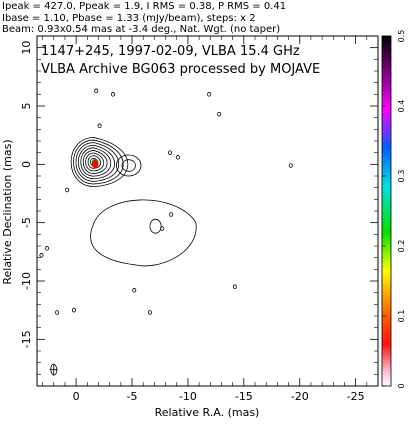 Image resolution: width=409 pixels, height=424 pixels. I want to click on x-axis-label: Relative R.A. (mas), so click(207, 412).